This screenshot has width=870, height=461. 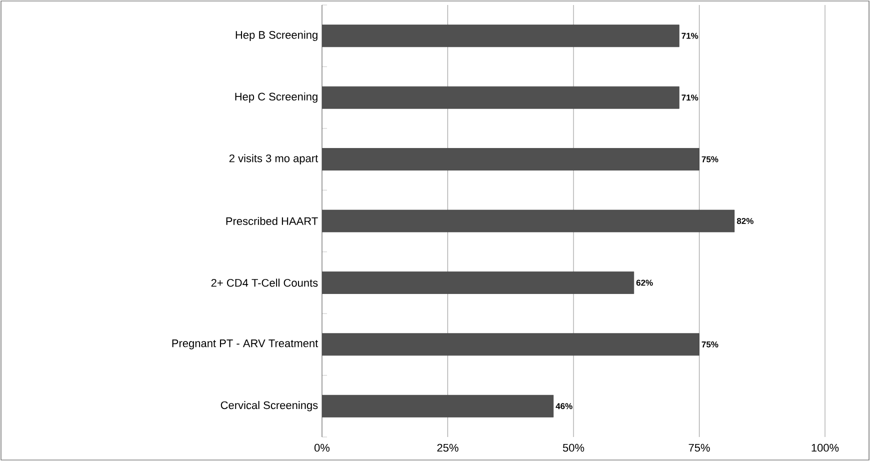 What do you see at coordinates (269, 406) in the screenshot?
I see `y-tick-label: Cervical Screenings` at bounding box center [269, 406].